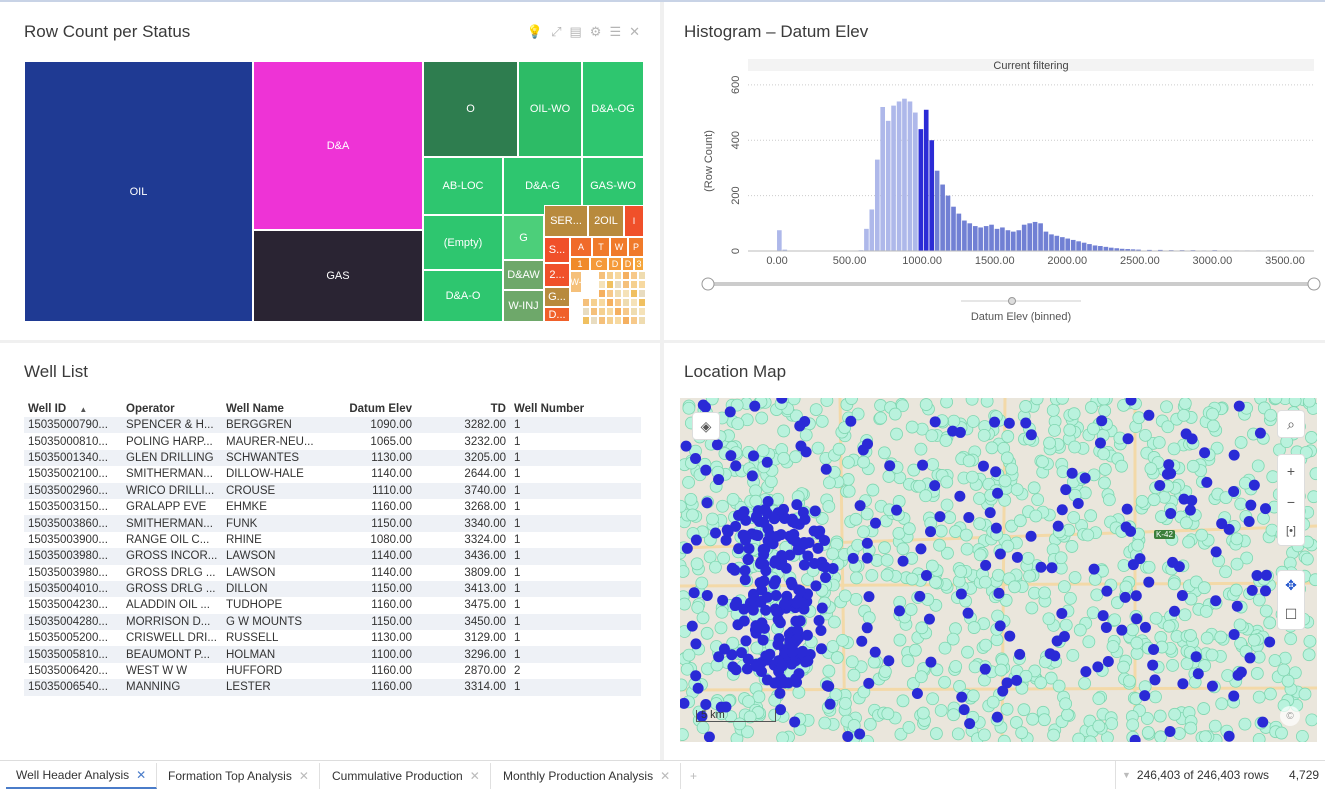 This screenshot has width=1325, height=789. Describe the element at coordinates (470, 109) in the screenshot. I see `treemap-cell: O` at that location.